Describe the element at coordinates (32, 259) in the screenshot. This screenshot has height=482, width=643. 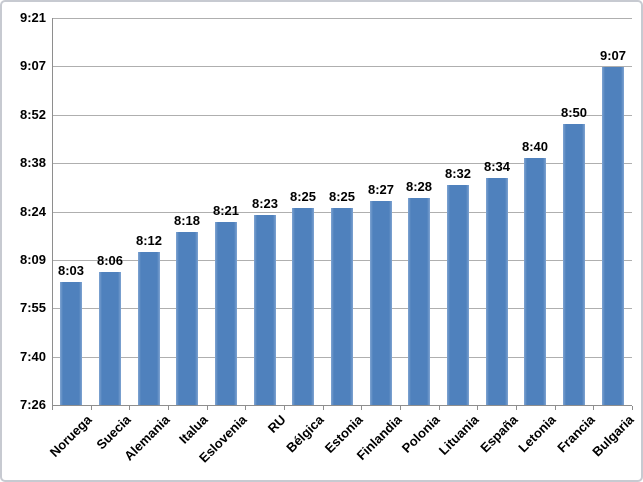
I see `y-tick-label: 8:09` at that location.